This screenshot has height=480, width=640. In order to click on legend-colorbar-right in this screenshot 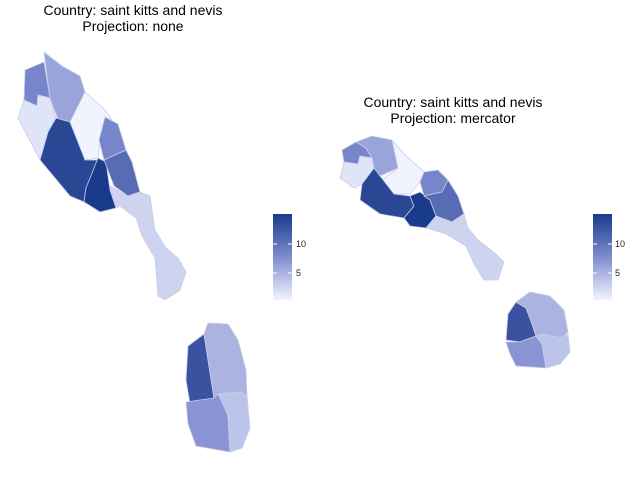, I will do `click(602, 257)`.